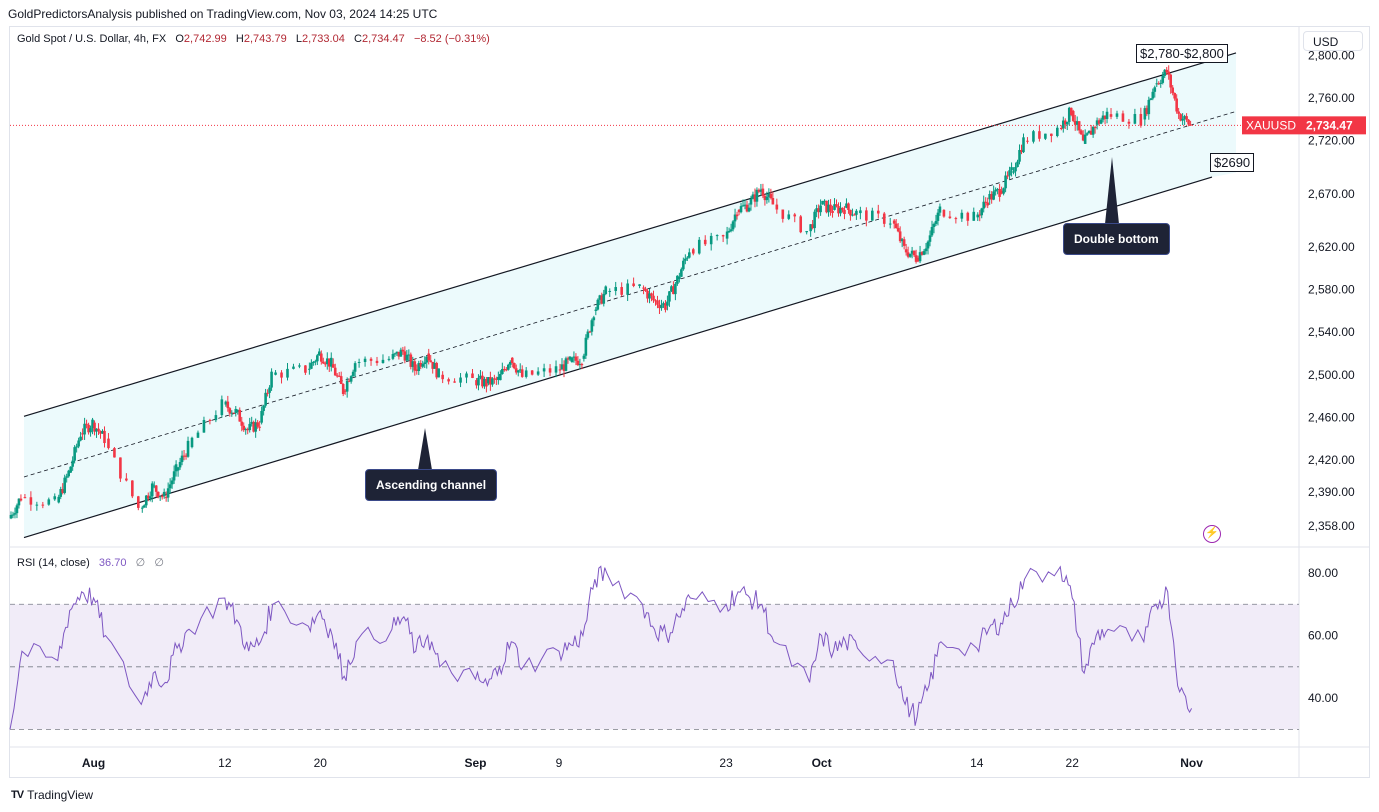 The width and height of the screenshot is (1379, 812). Describe the element at coordinates (205, 39) in the screenshot. I see `open-value: 2,742.99` at that location.